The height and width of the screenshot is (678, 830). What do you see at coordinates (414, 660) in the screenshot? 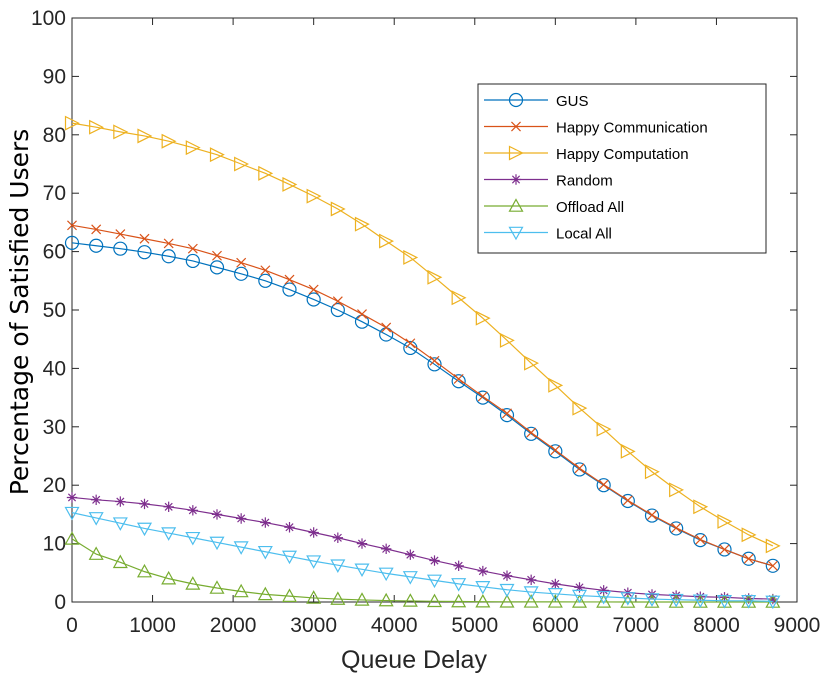
I see `x-axis-label: Queue Delay` at bounding box center [414, 660].